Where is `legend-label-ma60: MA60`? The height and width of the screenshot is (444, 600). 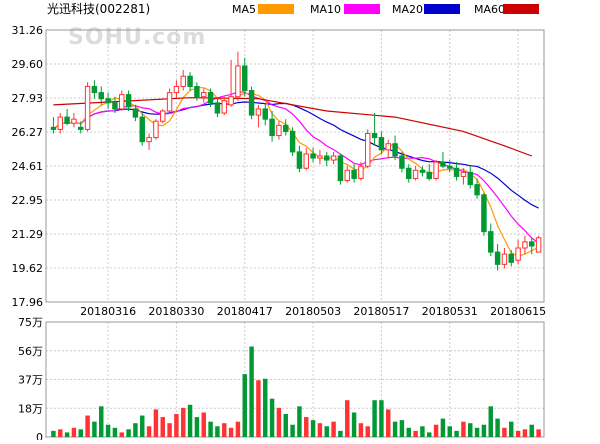
legend-label-ma60: MA60 is located at coordinates (489, 9).